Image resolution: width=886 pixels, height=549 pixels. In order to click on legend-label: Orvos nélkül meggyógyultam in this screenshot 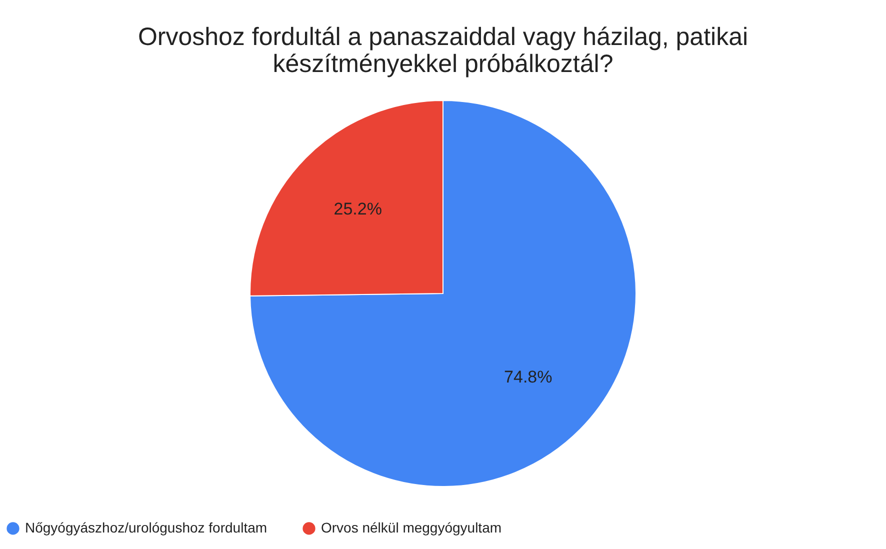, I will do `click(411, 527)`.